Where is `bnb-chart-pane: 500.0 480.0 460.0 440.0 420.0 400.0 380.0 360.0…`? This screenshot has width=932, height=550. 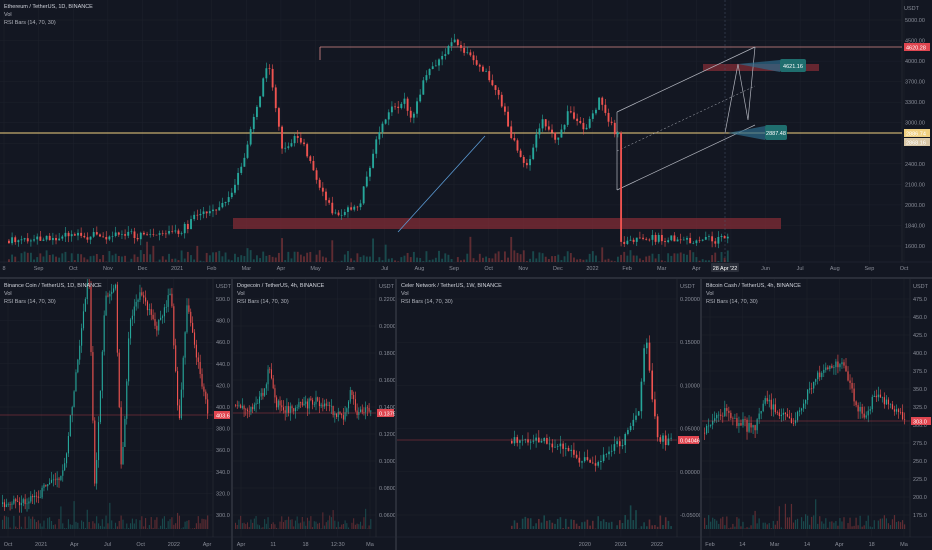
bnb-chart-pane: 500.0 480.0 460.0 440.0 420.0 400.0 380.0 360.0… is located at coordinates (115, 414).